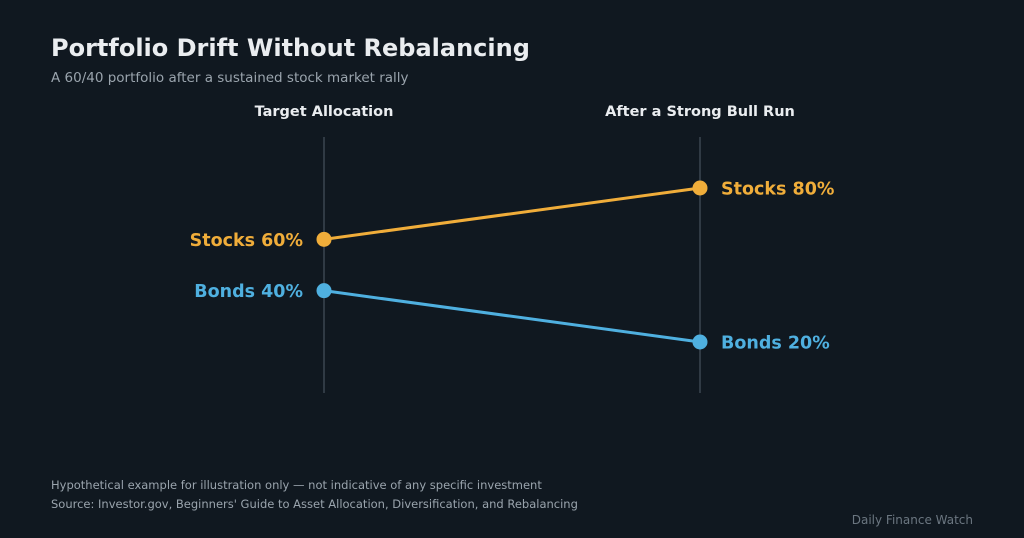 Image resolution: width=1024 pixels, height=538 pixels. Describe the element at coordinates (912, 520) in the screenshot. I see `brand-watermark: Daily Finance Watch` at that location.